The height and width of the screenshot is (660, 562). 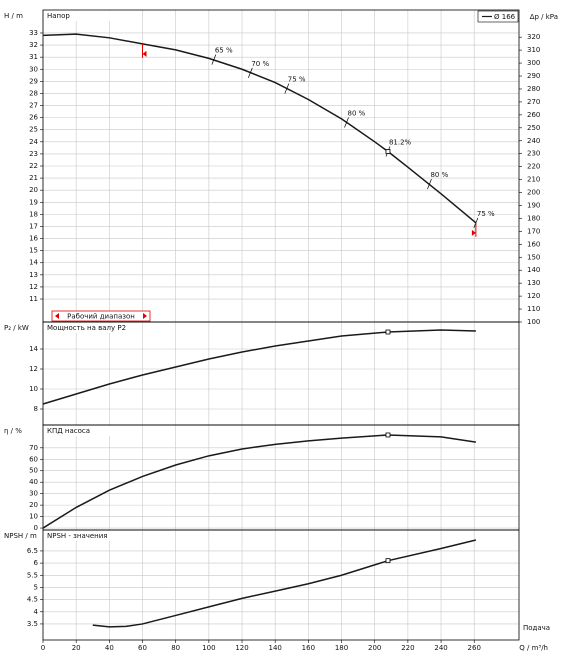 I want to click on range-box, so click(x=101, y=316).